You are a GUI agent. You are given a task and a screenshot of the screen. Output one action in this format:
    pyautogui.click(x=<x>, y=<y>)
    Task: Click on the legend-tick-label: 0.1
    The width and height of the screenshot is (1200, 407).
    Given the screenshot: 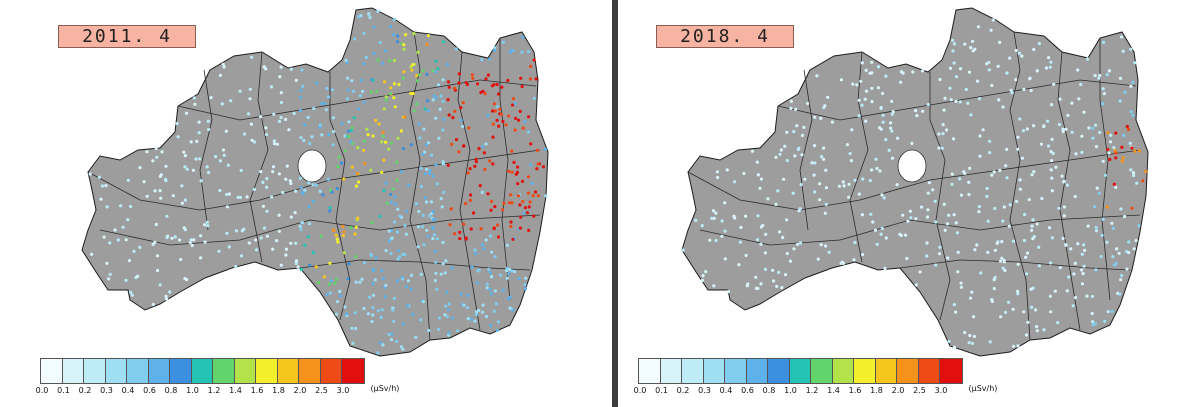 What is the action you would take?
    pyautogui.click(x=661, y=390)
    